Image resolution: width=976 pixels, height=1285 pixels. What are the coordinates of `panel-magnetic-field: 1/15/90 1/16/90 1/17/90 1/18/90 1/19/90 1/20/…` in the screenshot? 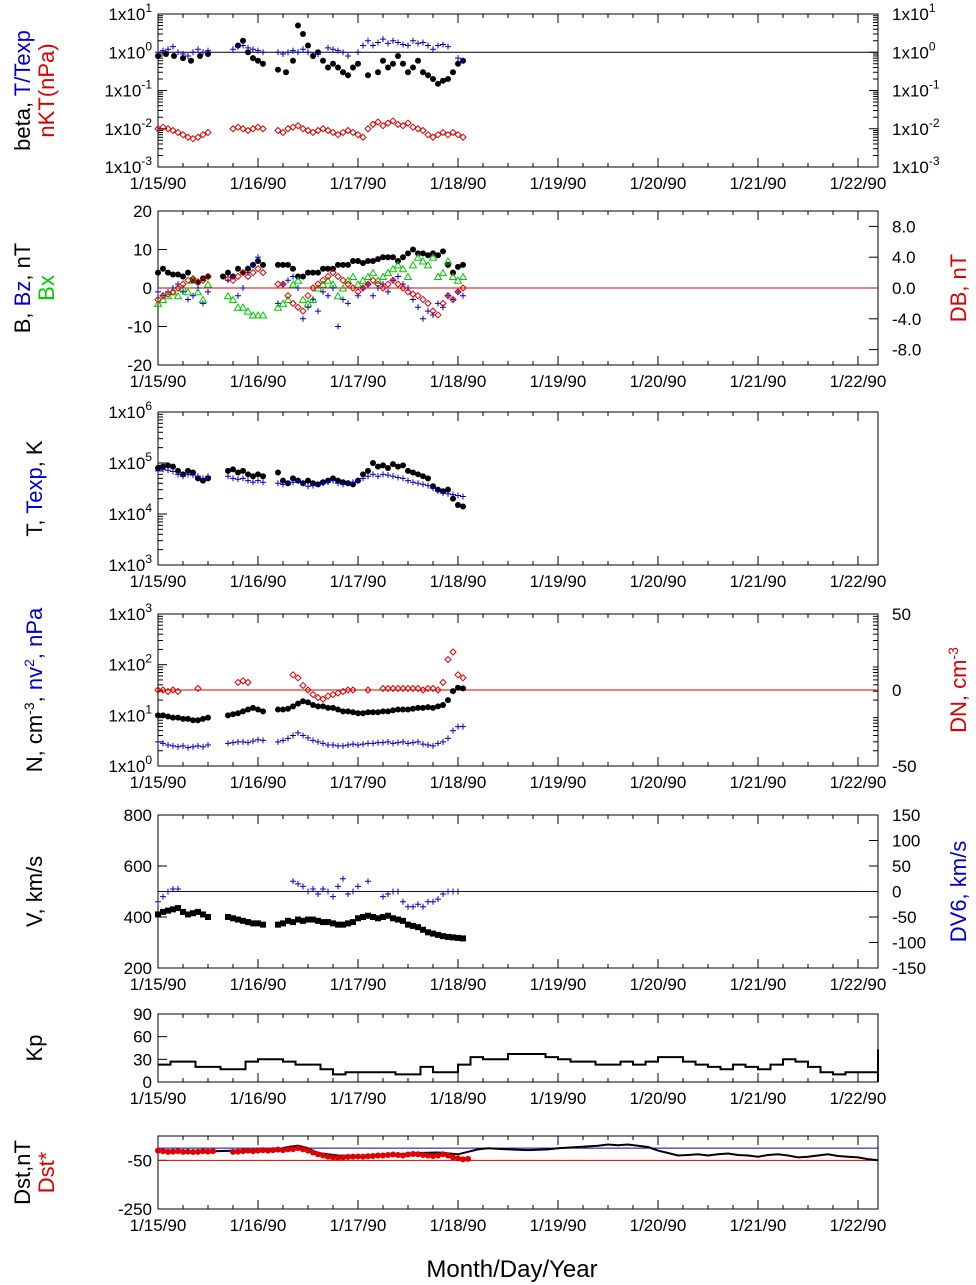 It's located at (490, 296).